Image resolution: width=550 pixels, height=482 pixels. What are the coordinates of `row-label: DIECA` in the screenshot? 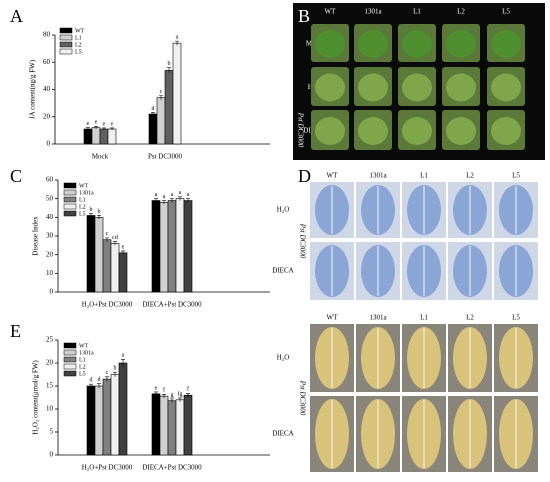 It's located at (282, 271).